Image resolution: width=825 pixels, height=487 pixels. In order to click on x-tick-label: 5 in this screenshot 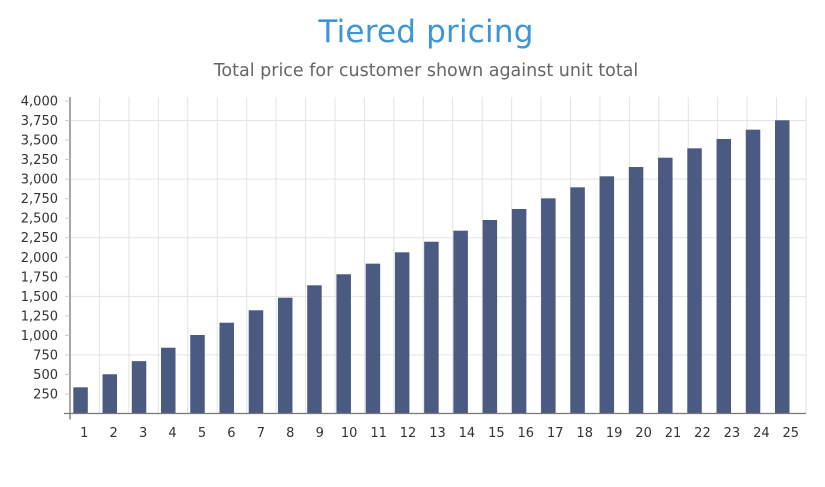, I will do `click(202, 433)`.